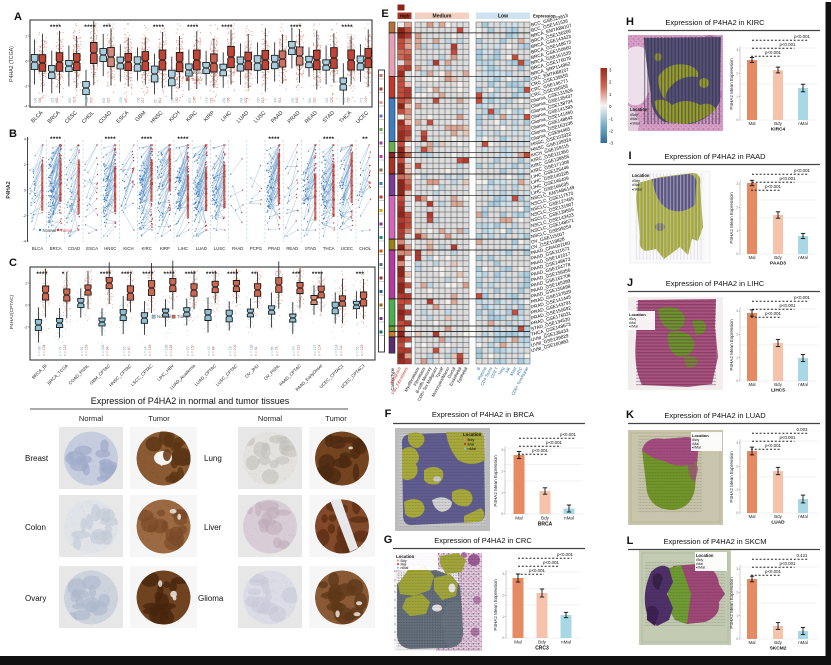 The width and height of the screenshot is (831, 665). I want to click on svg-text: 914, so click(280, 100).